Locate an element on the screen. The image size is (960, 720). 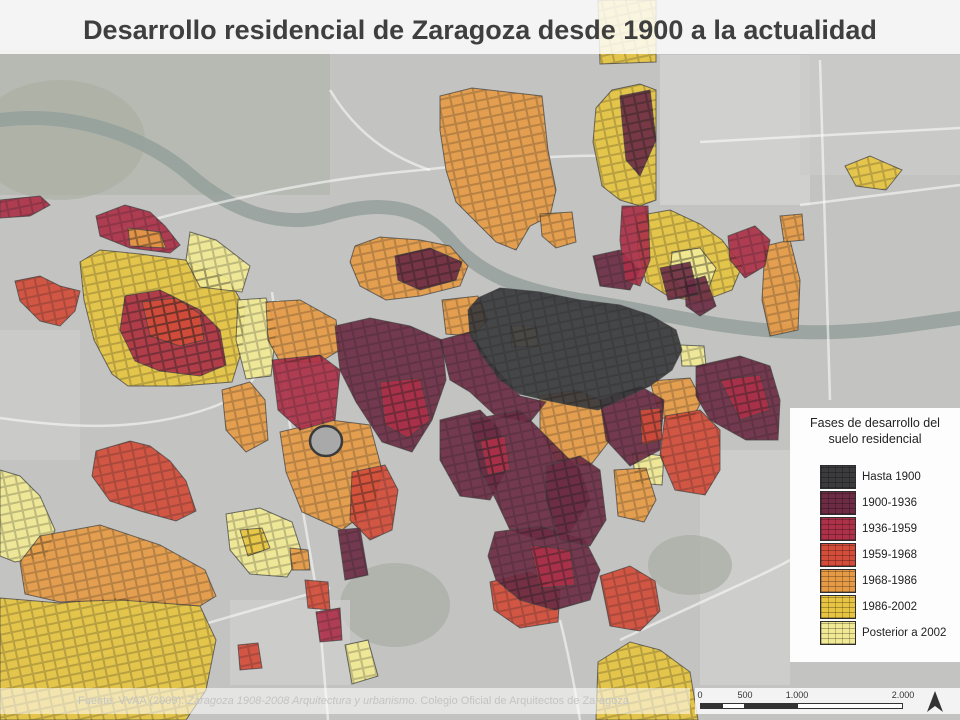
north-arrow-shape is located at coordinates (935, 701).